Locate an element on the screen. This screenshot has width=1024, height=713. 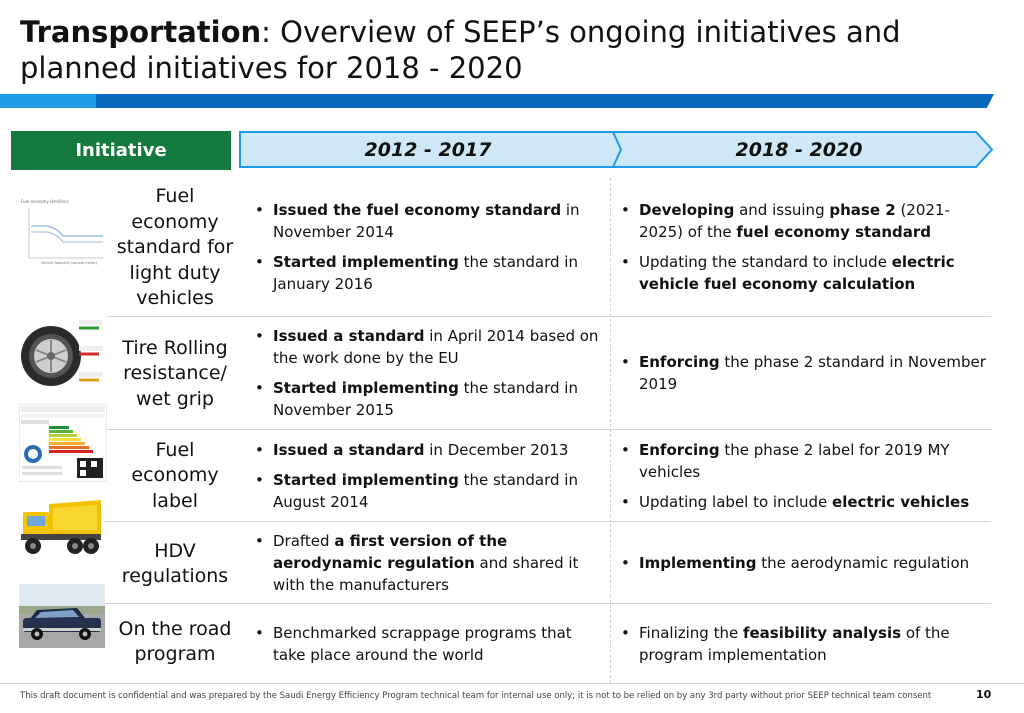
bullet-bold-text: phase 2 is located at coordinates (862, 210).